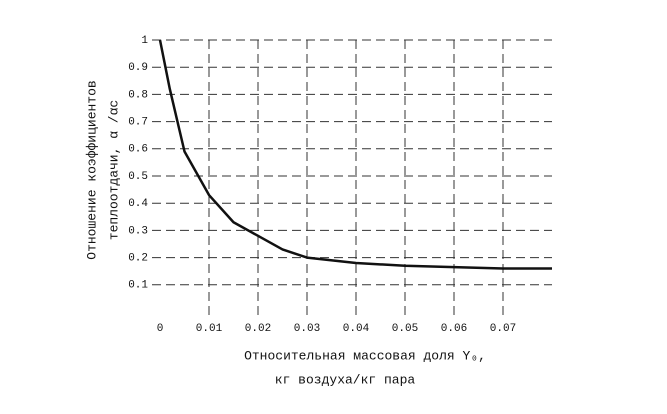 The image size is (667, 414). I want to click on y-tick-label: 0.7, so click(138, 123).